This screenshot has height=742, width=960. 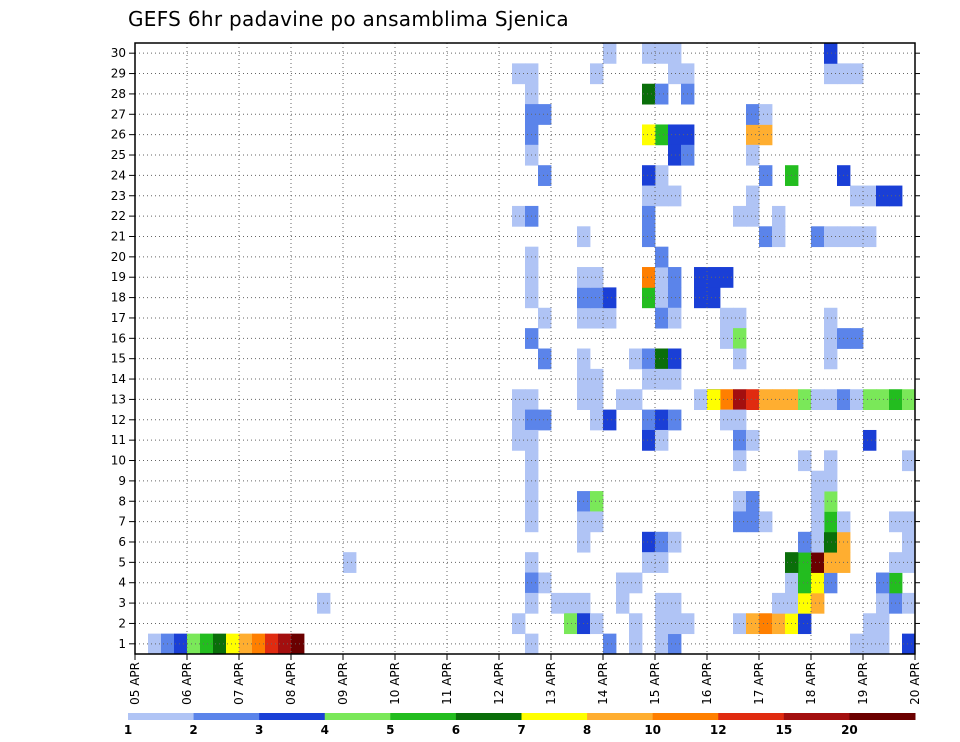 I want to click on x-tick-label: 05 APR, so click(x=135, y=683).